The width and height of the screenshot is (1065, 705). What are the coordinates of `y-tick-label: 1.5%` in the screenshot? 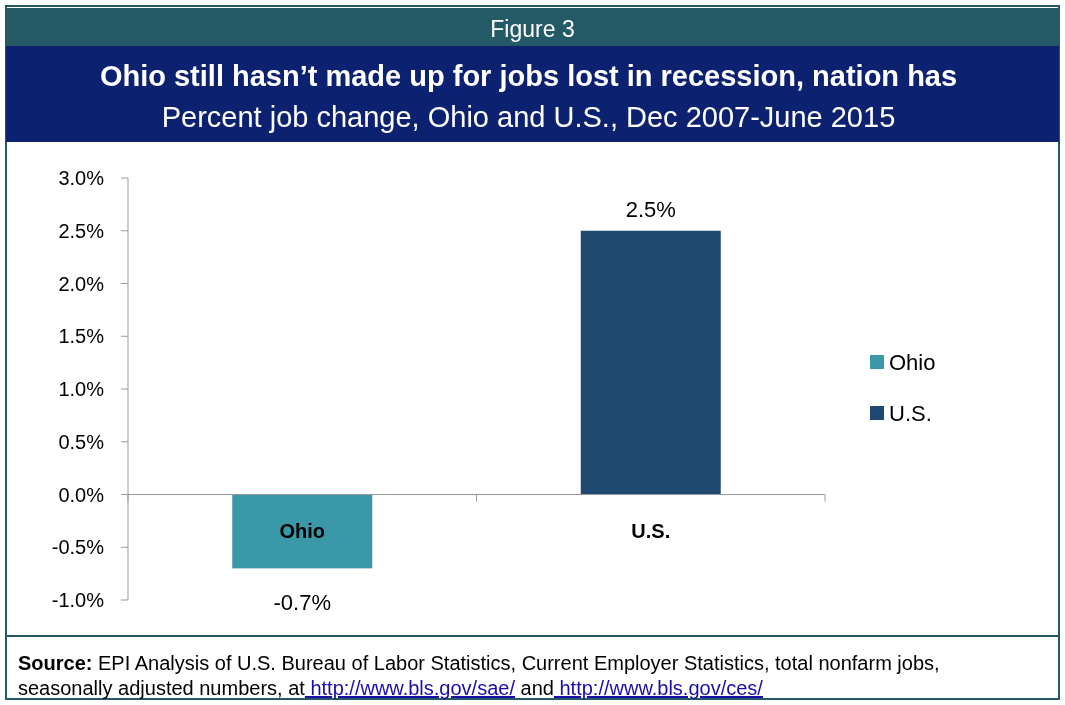 It's located at (81, 336).